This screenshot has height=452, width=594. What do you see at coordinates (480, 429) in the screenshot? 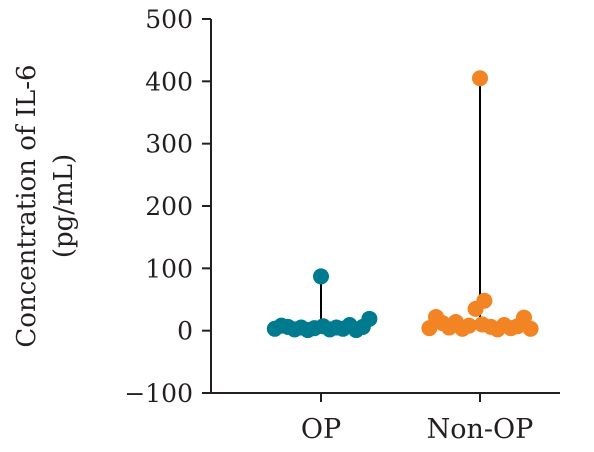
I see `x-tick-label: Non-OP` at bounding box center [480, 429].